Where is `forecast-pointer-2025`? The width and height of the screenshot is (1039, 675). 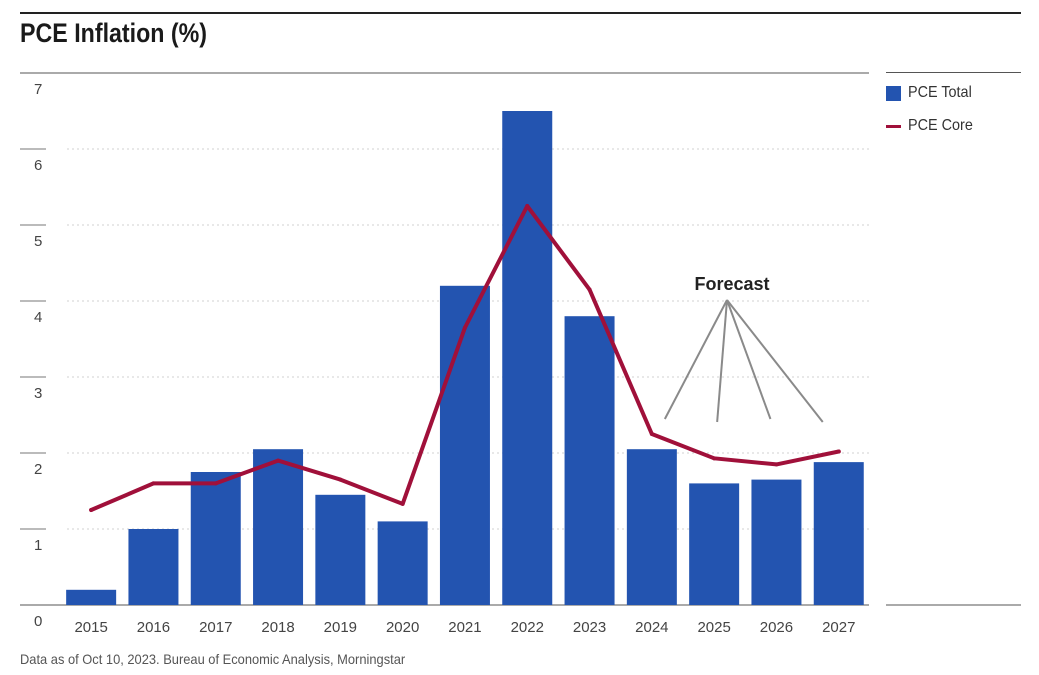 forecast-pointer-2025 is located at coordinates (722, 361).